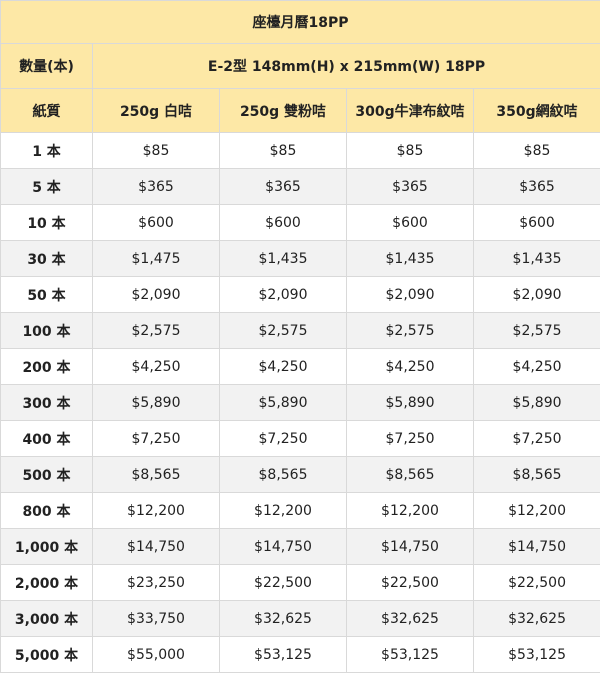 This screenshot has height=673, width=600. I want to click on table-row: 1 本$85$85$85$85, so click(300, 151).